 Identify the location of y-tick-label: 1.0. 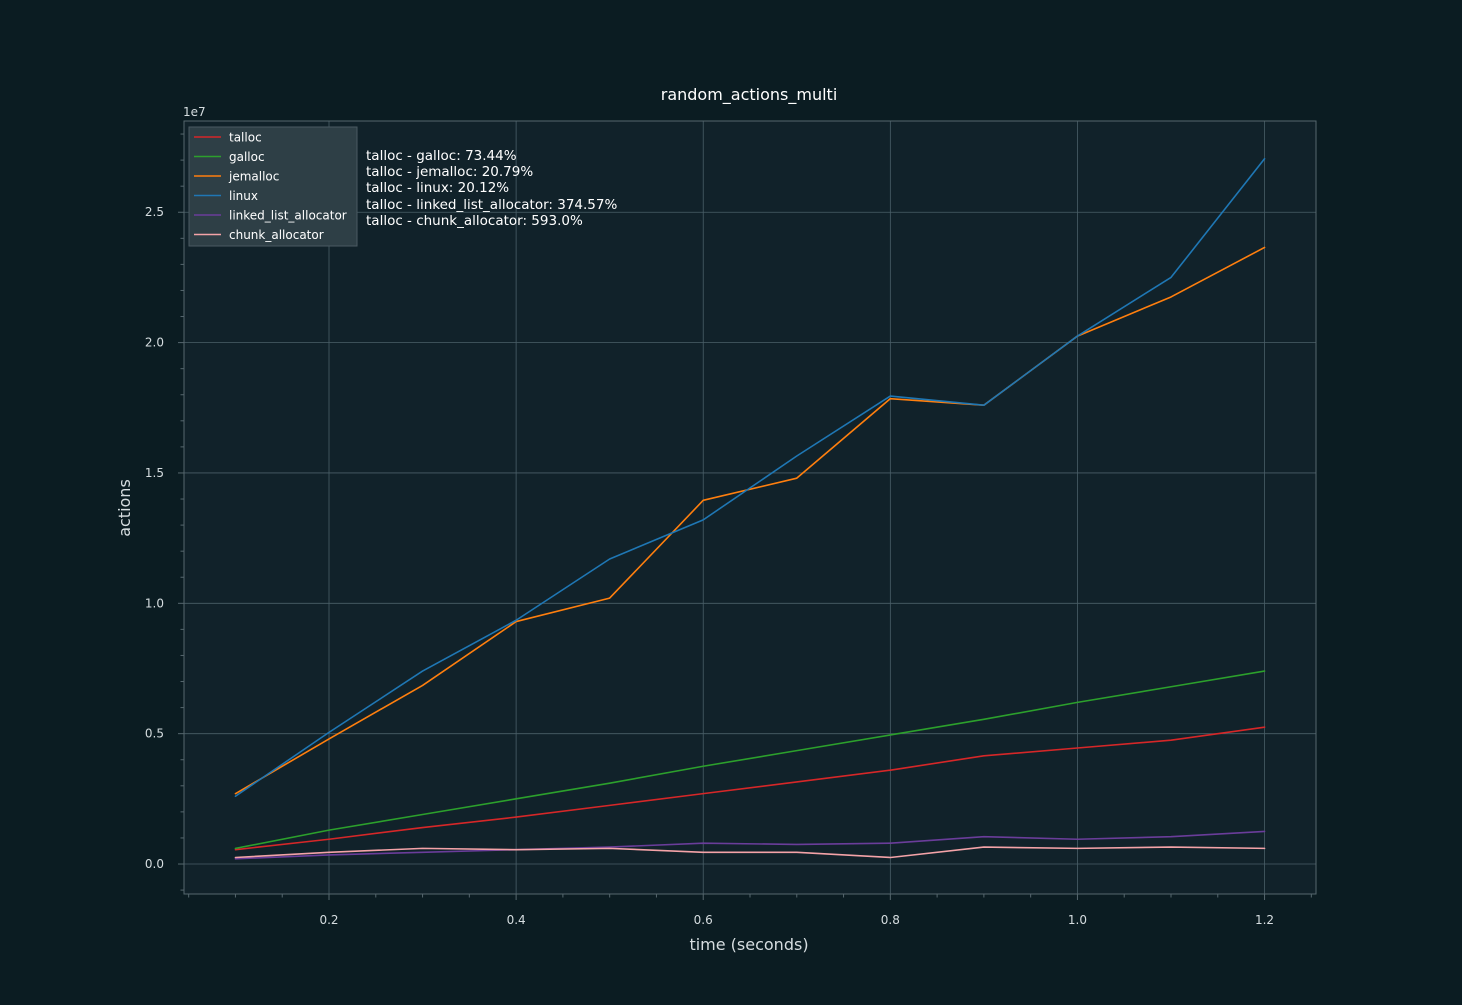
(154, 603).